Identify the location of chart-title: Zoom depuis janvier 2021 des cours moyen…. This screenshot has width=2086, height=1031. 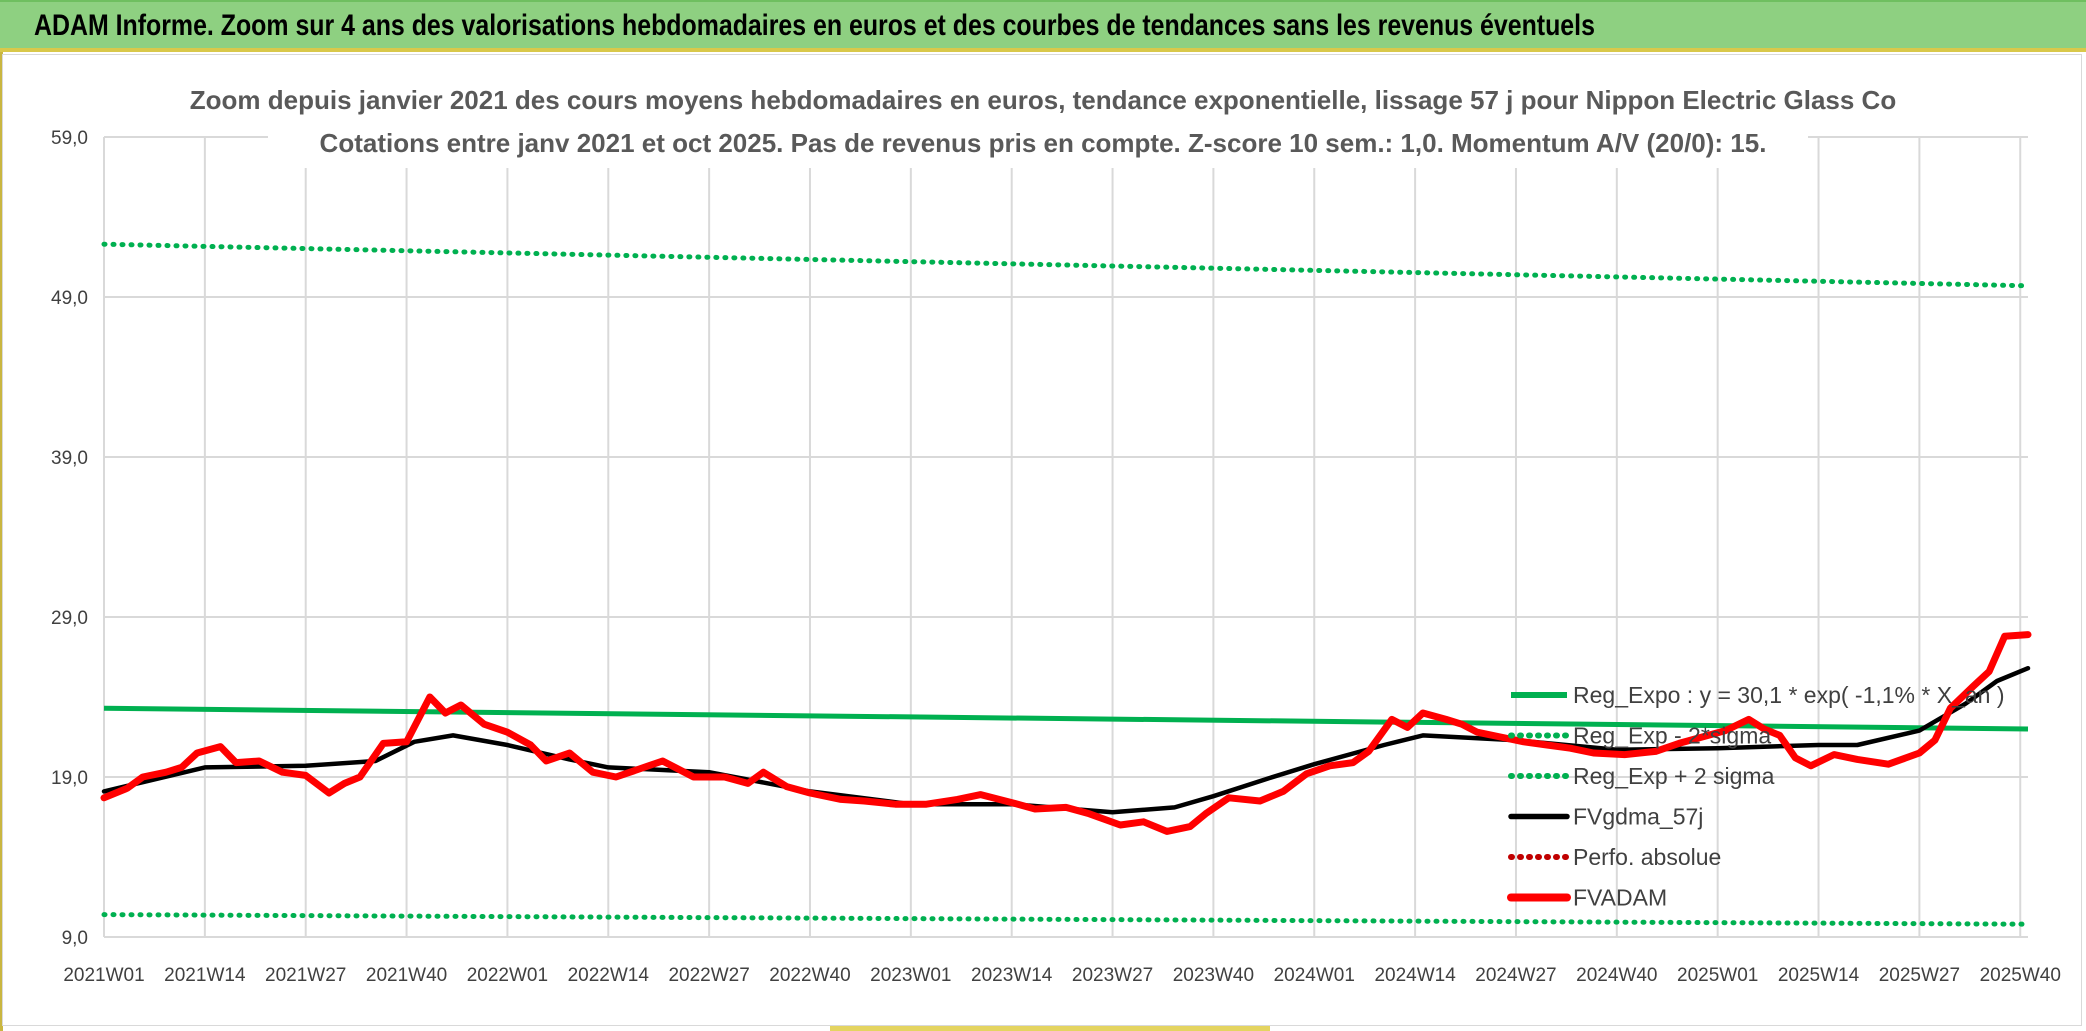
(1043, 100).